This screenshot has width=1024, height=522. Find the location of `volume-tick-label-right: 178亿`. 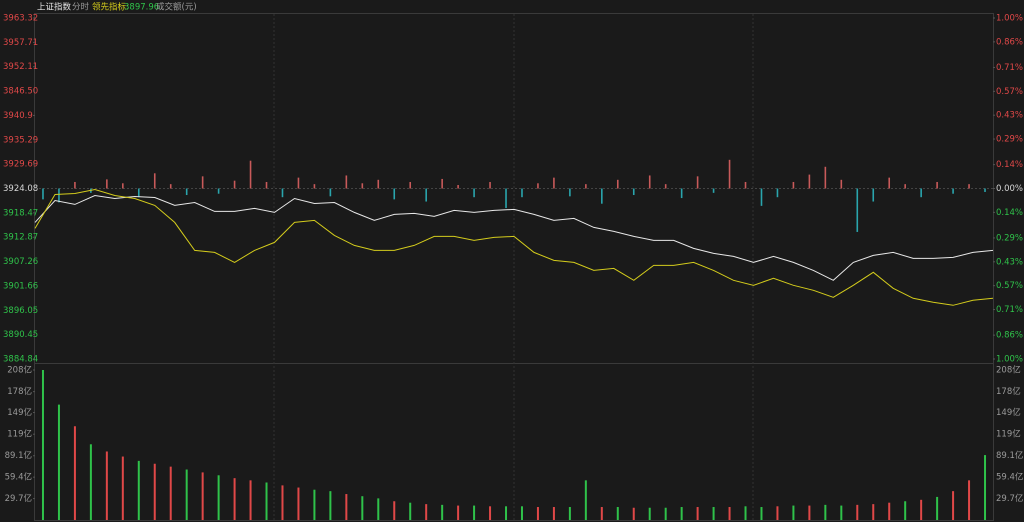

volume-tick-label-right: 178亿 is located at coordinates (1008, 391).